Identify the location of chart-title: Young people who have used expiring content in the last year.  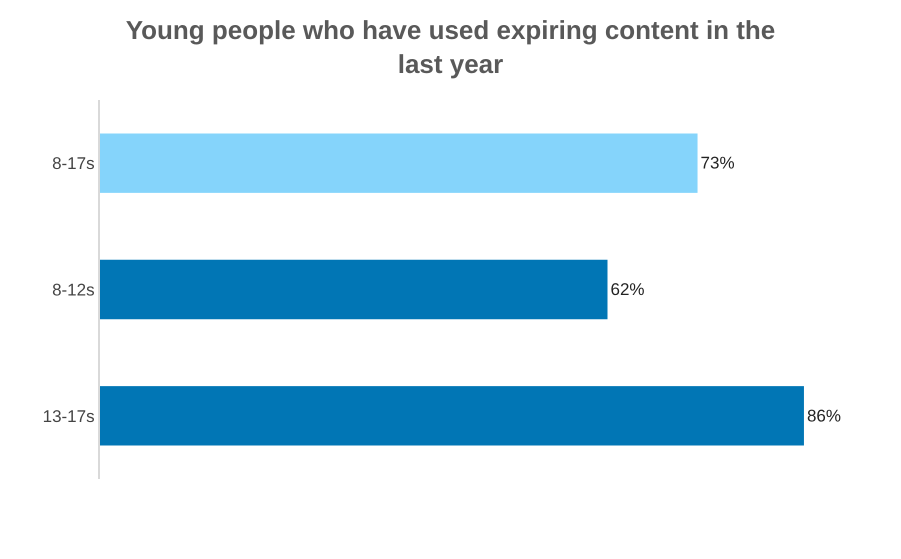
(451, 47).